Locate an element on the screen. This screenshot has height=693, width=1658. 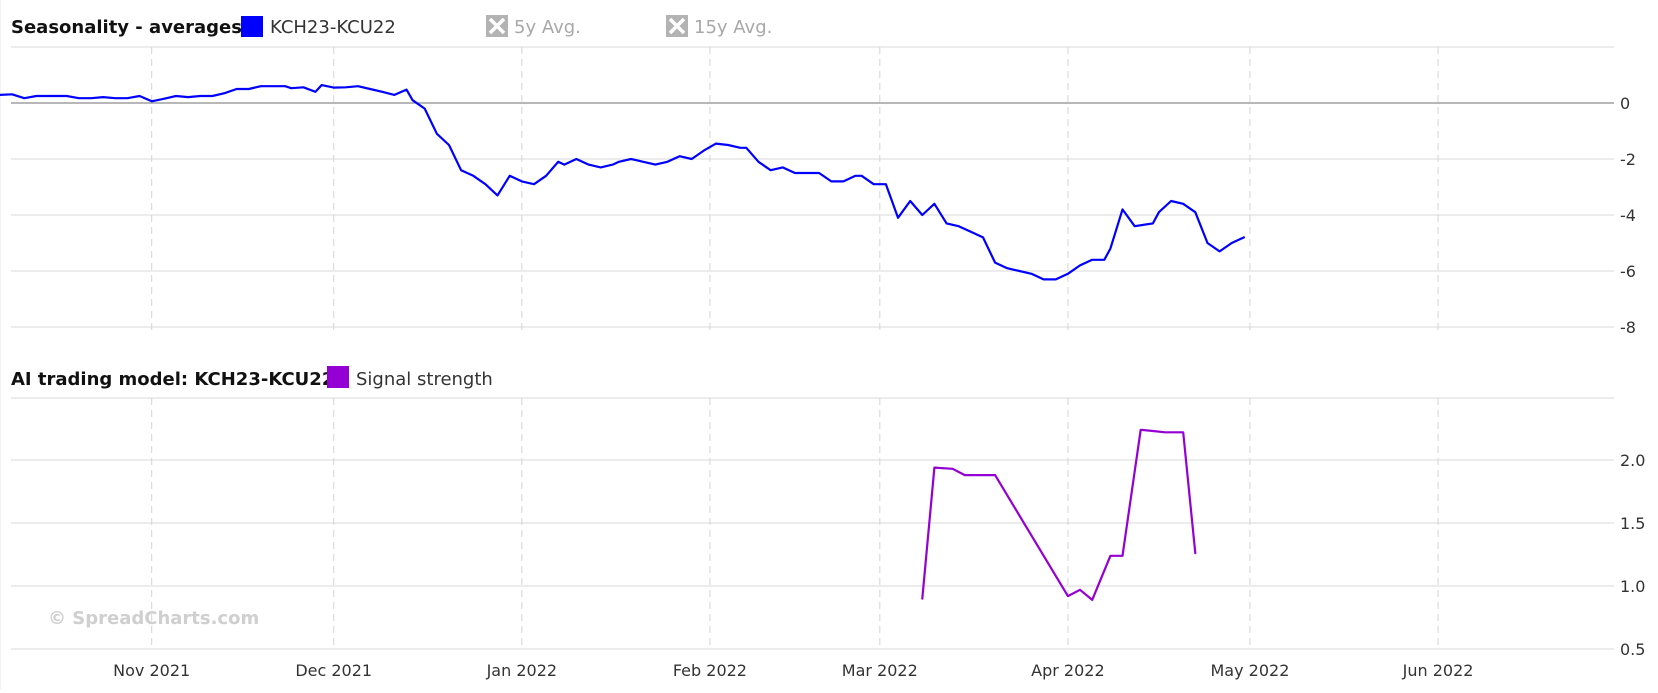
legend-label: KCH23-KCU22 is located at coordinates (333, 27).